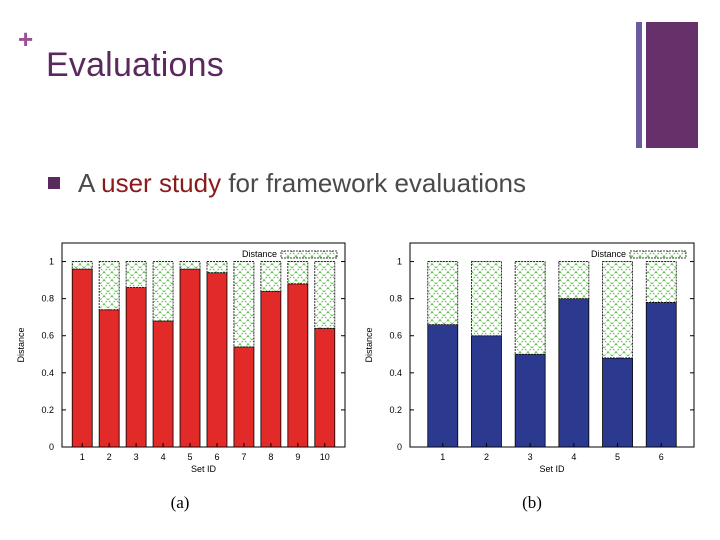  Describe the element at coordinates (243, 457) in the screenshot. I see `x-tick-label: 7` at that location.